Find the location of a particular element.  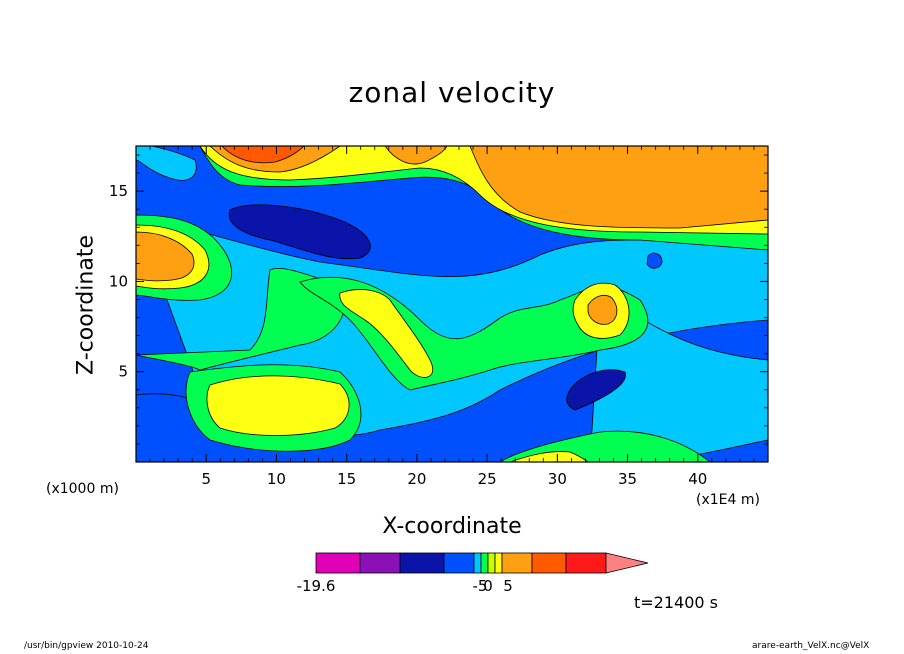

x-tick-label-30: 30 is located at coordinates (557, 479).